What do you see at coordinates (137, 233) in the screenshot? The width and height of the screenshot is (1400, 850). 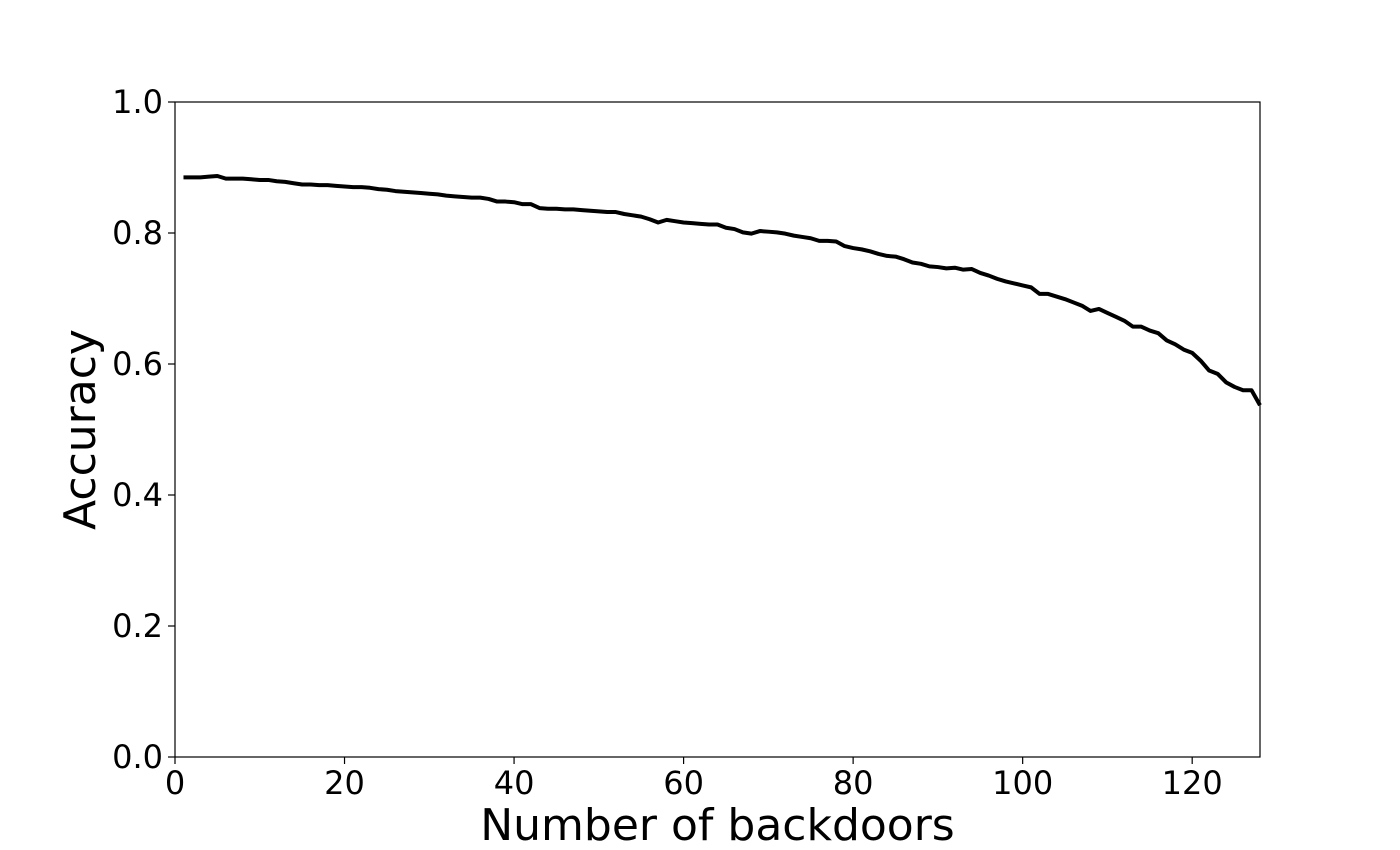 I see `y-tick-label: 0.8` at bounding box center [137, 233].